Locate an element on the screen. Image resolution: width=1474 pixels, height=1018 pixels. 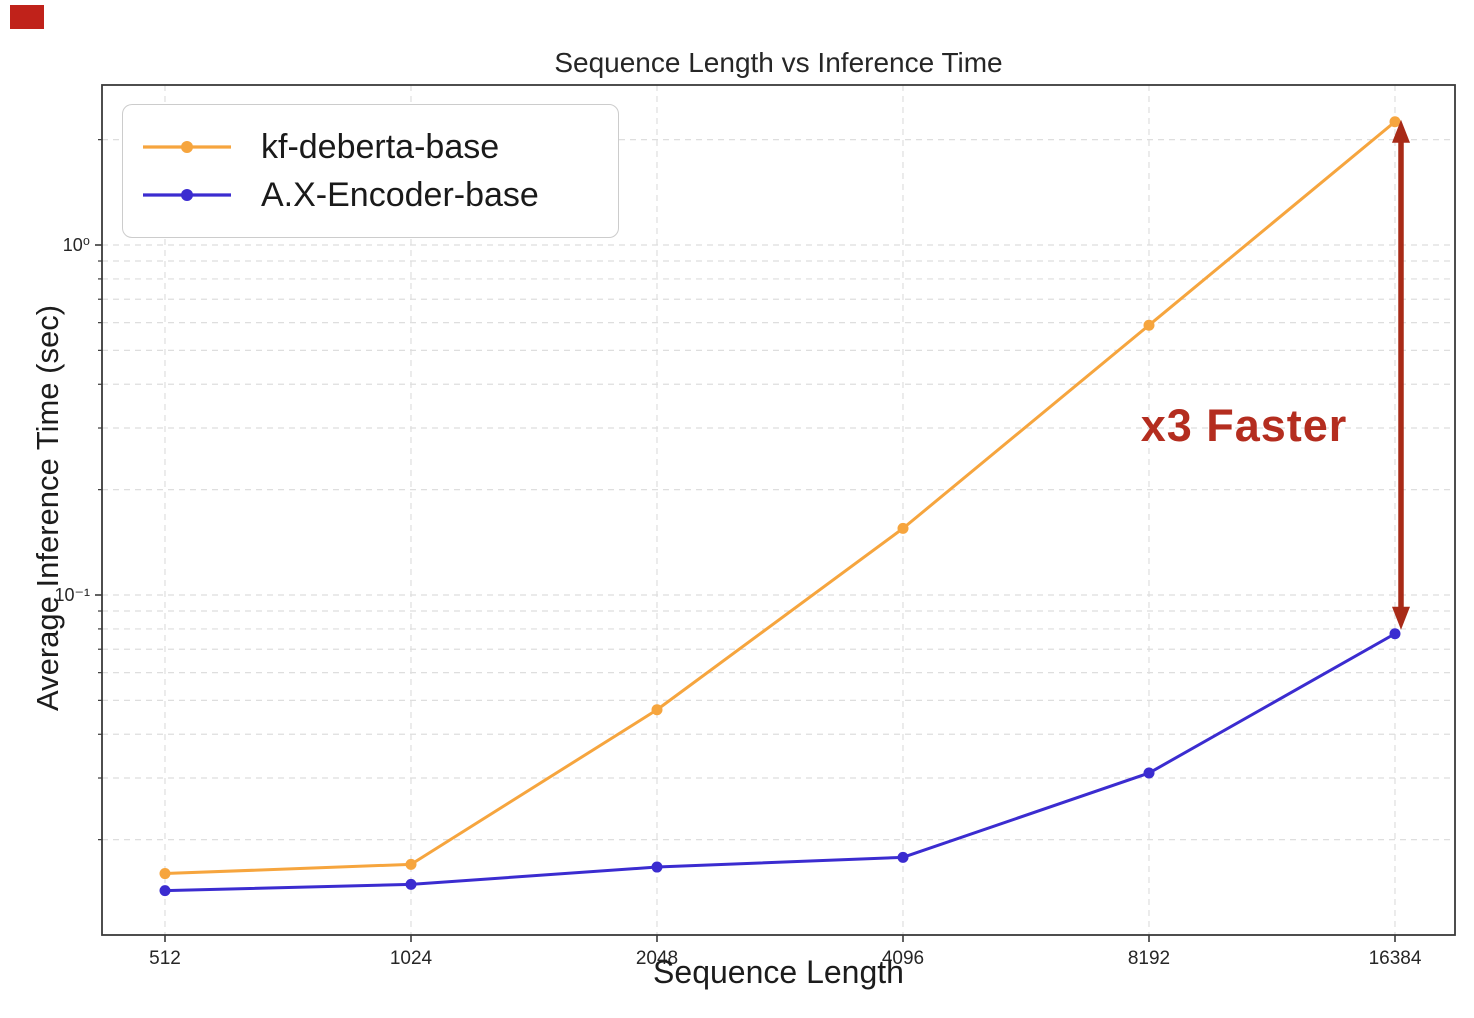
legend: kf-deberta-base A.X-Encoder-base is located at coordinates (370, 171).